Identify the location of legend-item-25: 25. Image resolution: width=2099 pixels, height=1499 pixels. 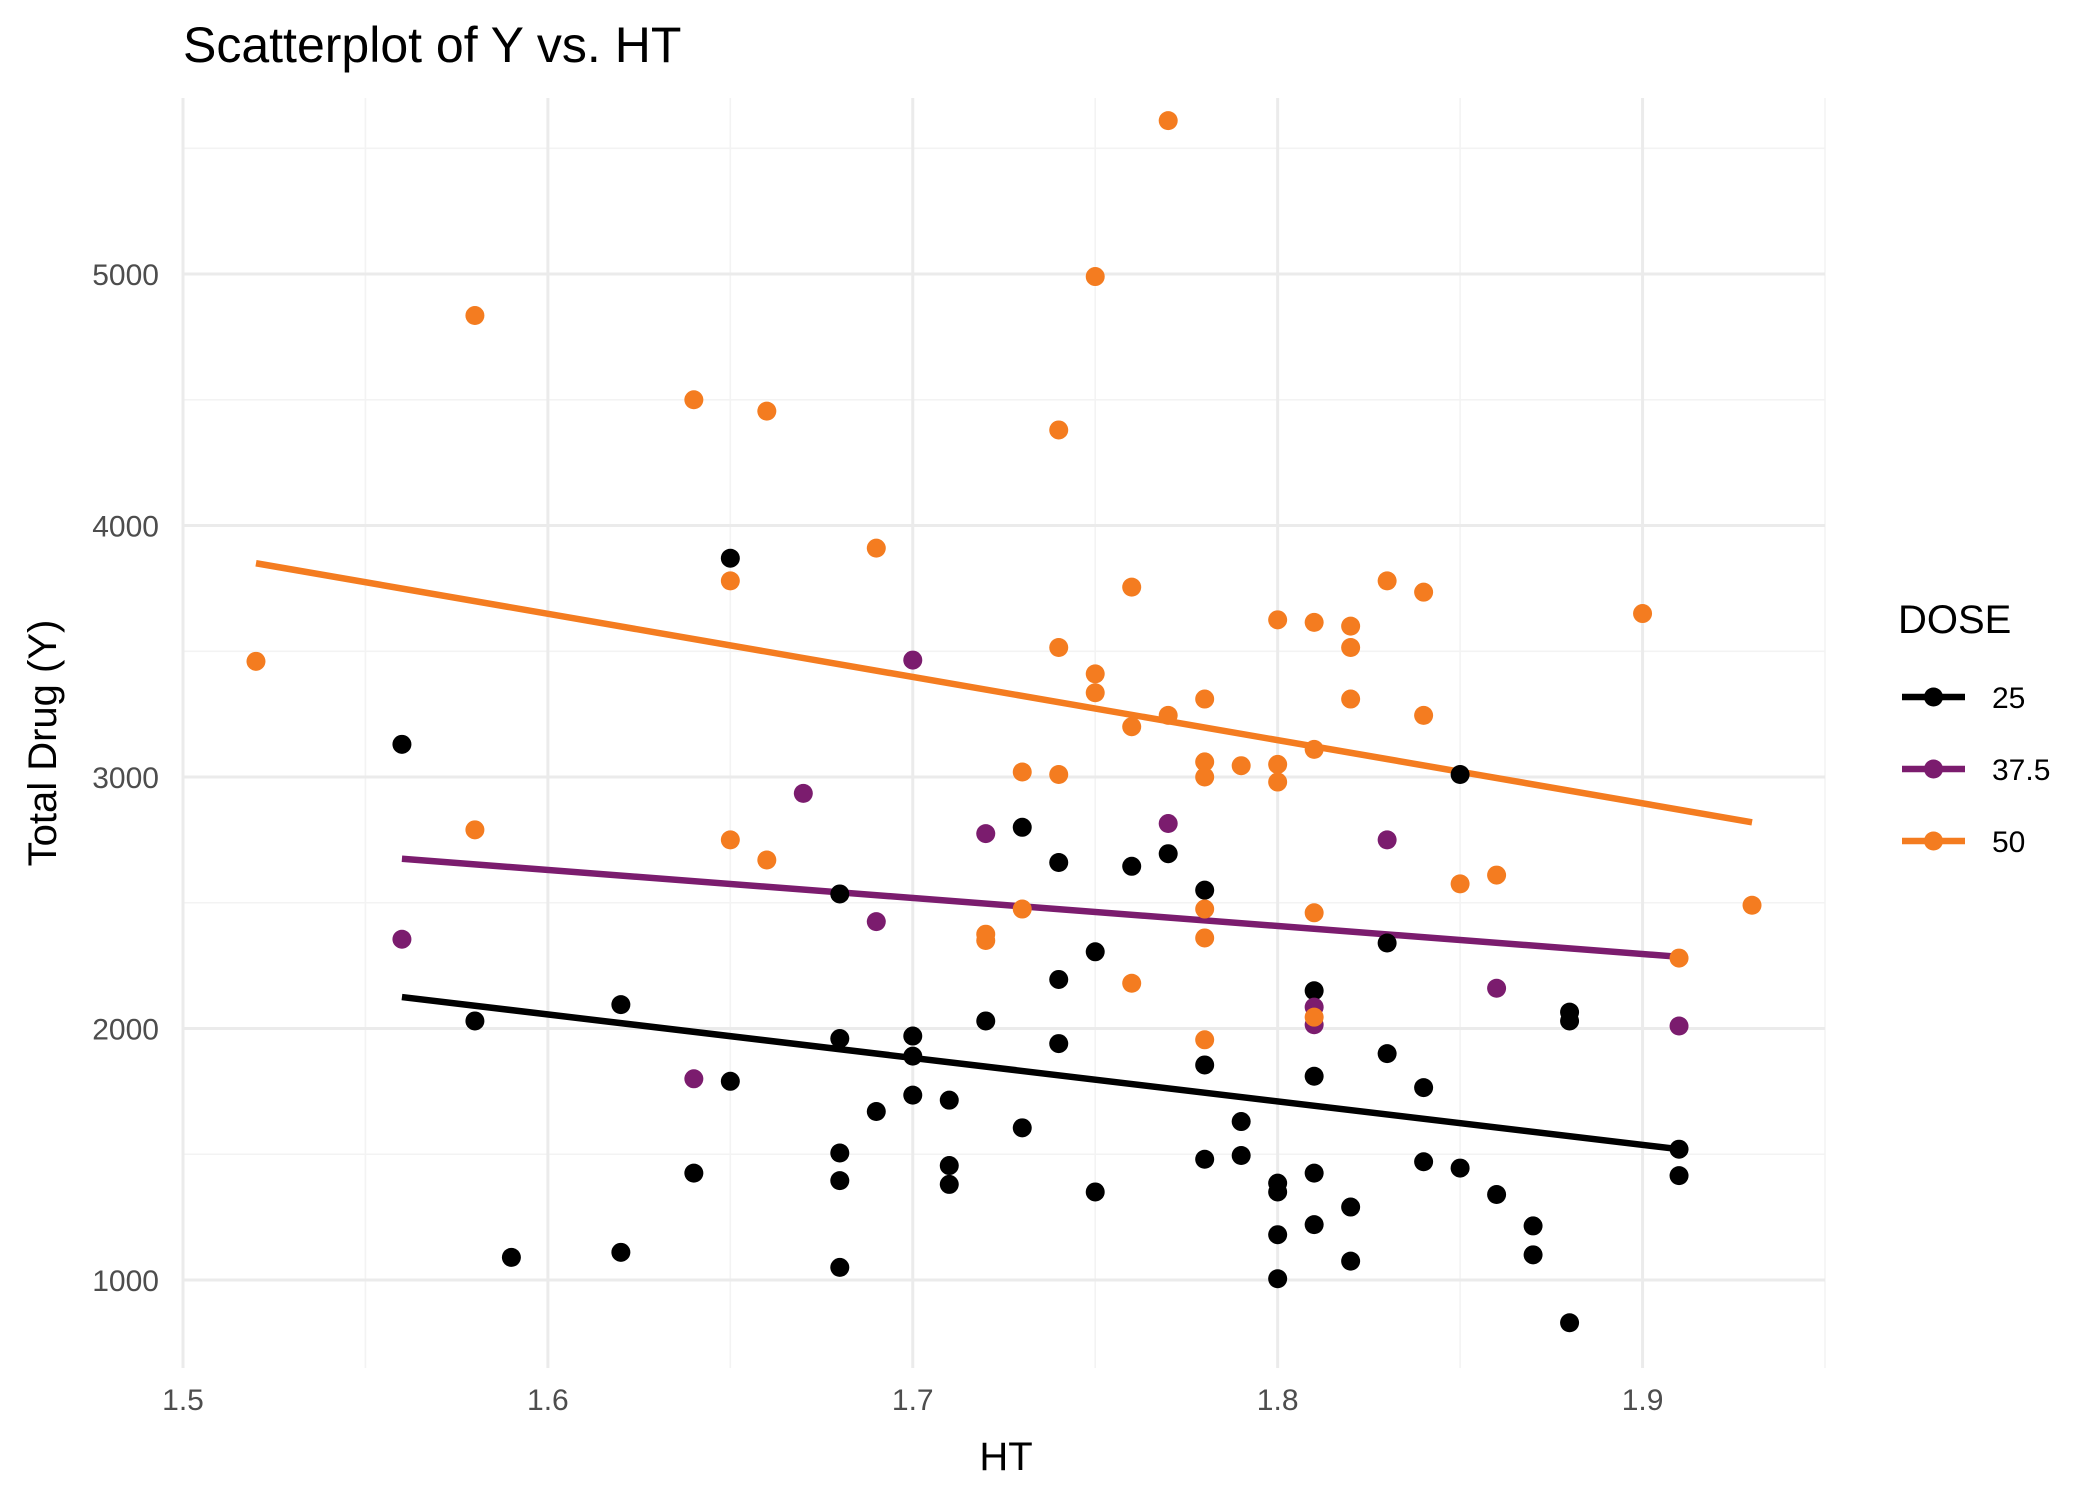
(1963, 698).